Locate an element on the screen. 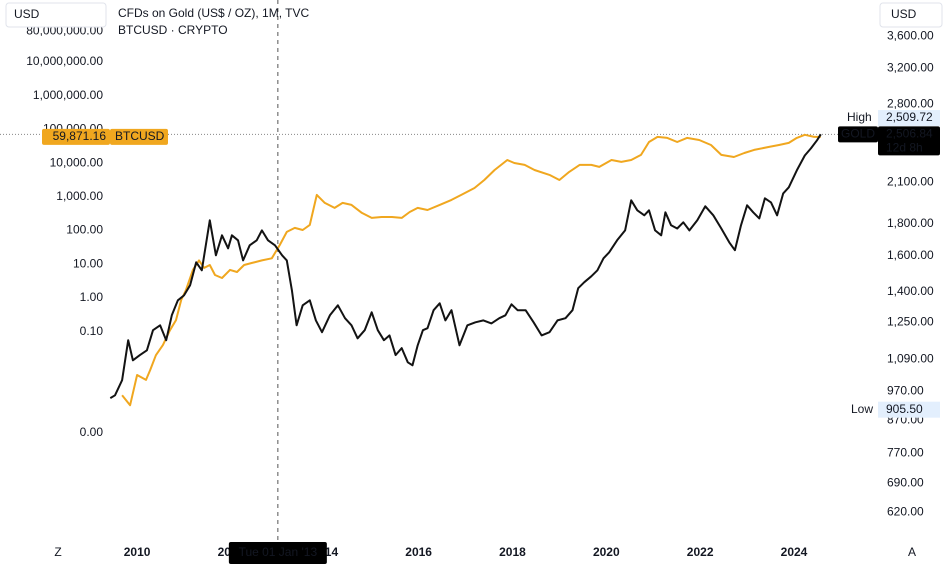 The width and height of the screenshot is (947, 567). y-tick-label: 1.00 is located at coordinates (92, 297).